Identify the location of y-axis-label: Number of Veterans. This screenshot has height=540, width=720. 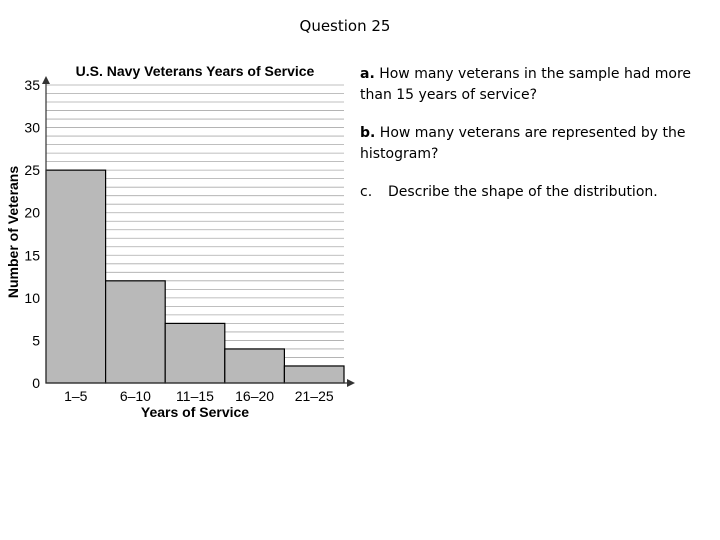
(13, 232).